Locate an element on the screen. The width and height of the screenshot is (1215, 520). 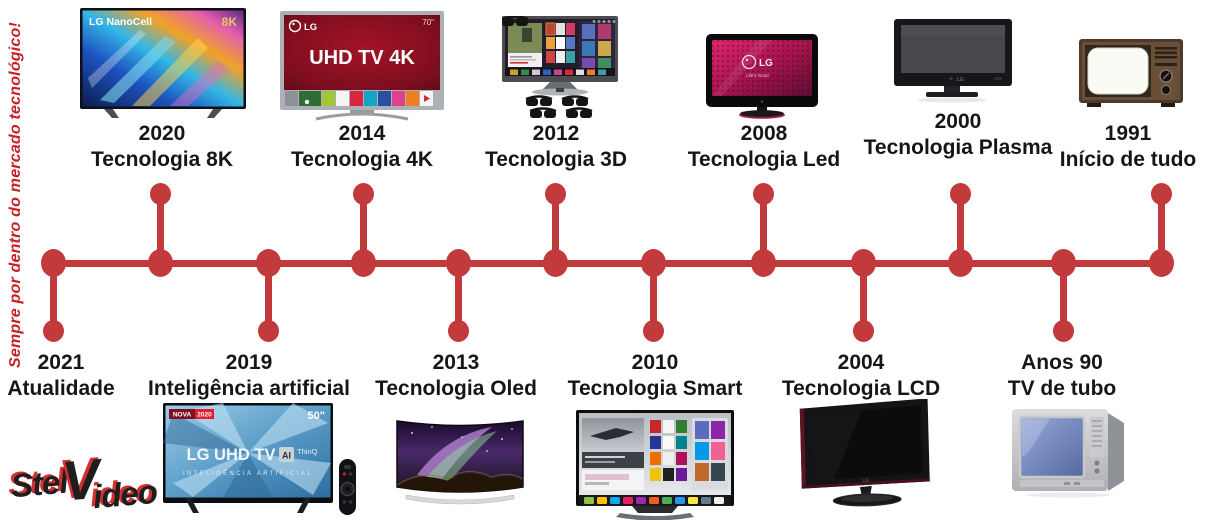
stelo-video-logo: StelVideo is located at coordinates (94, 473).